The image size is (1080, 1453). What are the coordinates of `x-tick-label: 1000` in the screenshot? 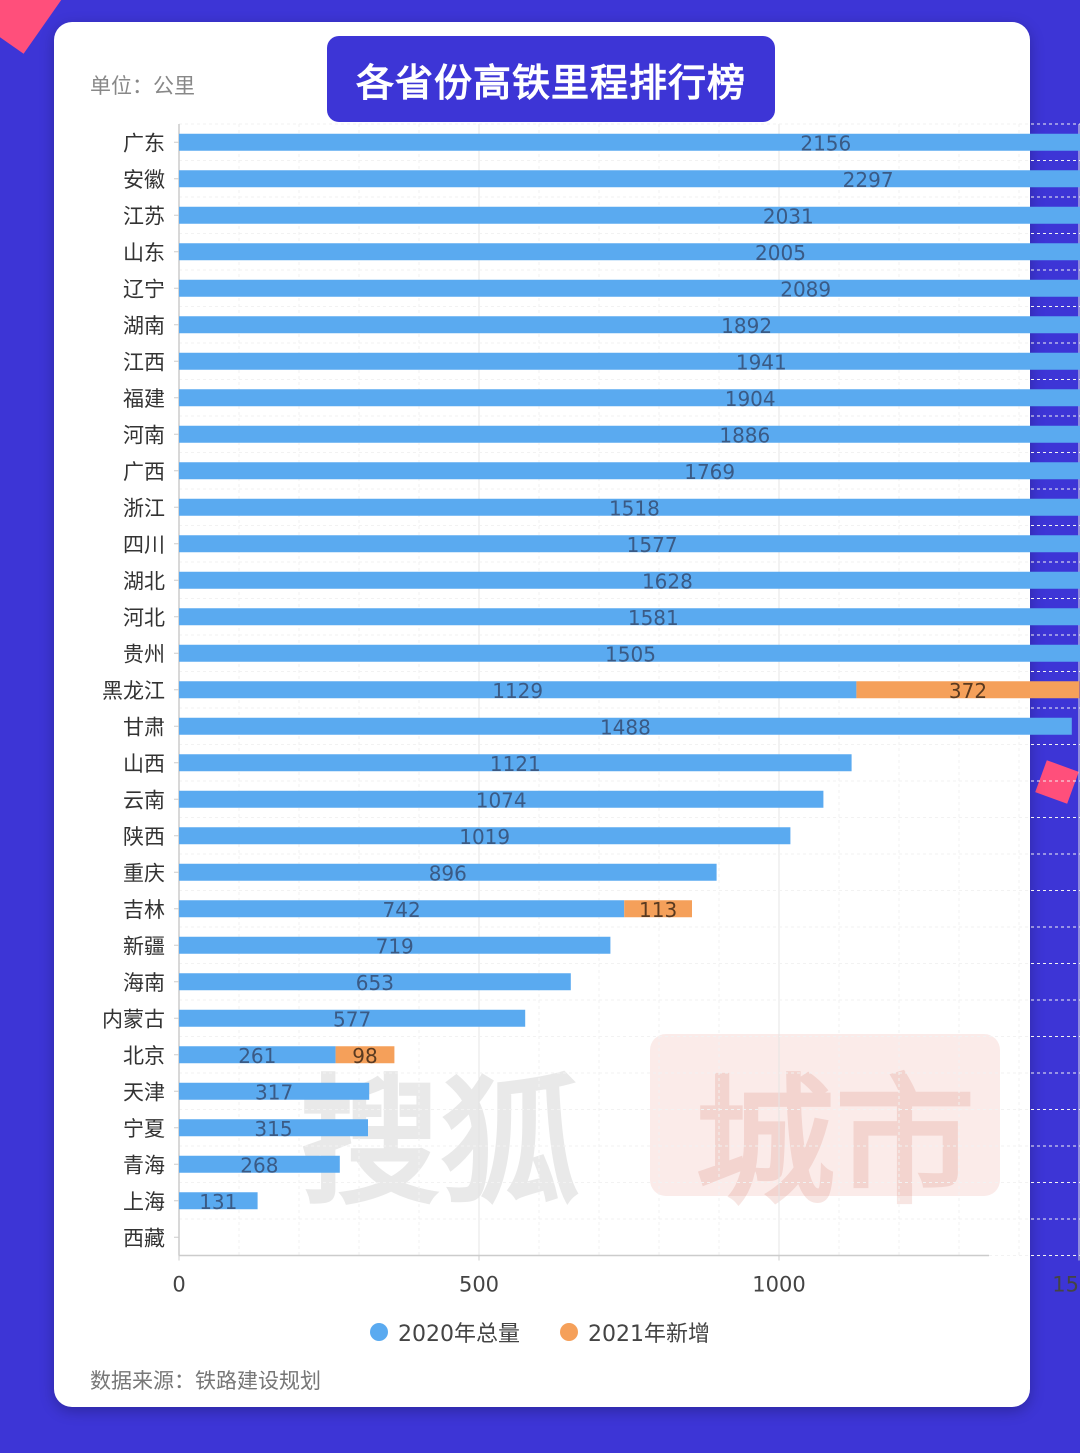 It's located at (778, 1285).